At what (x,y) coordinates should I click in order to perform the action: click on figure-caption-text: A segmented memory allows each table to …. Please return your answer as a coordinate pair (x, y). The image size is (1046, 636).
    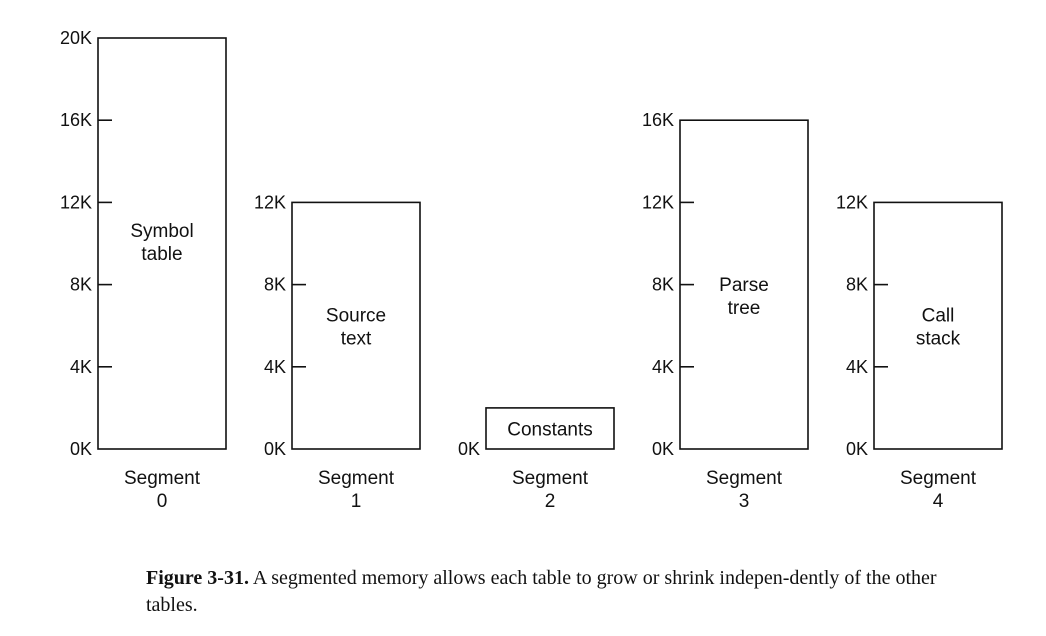
    Looking at the image, I should click on (541, 591).